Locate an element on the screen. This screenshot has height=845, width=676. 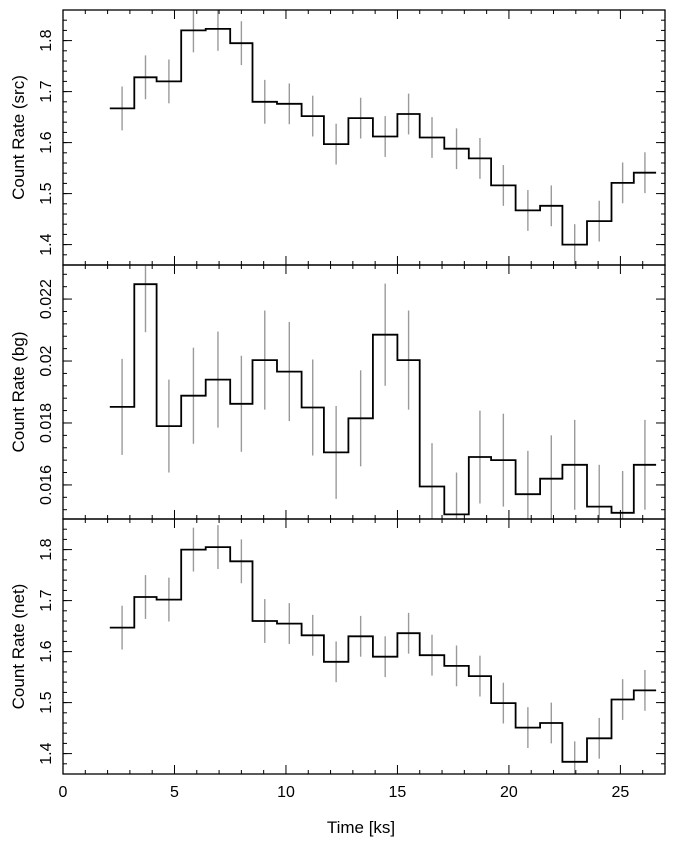
y-tick-label-net-0: 1.4 is located at coordinates (46, 753).